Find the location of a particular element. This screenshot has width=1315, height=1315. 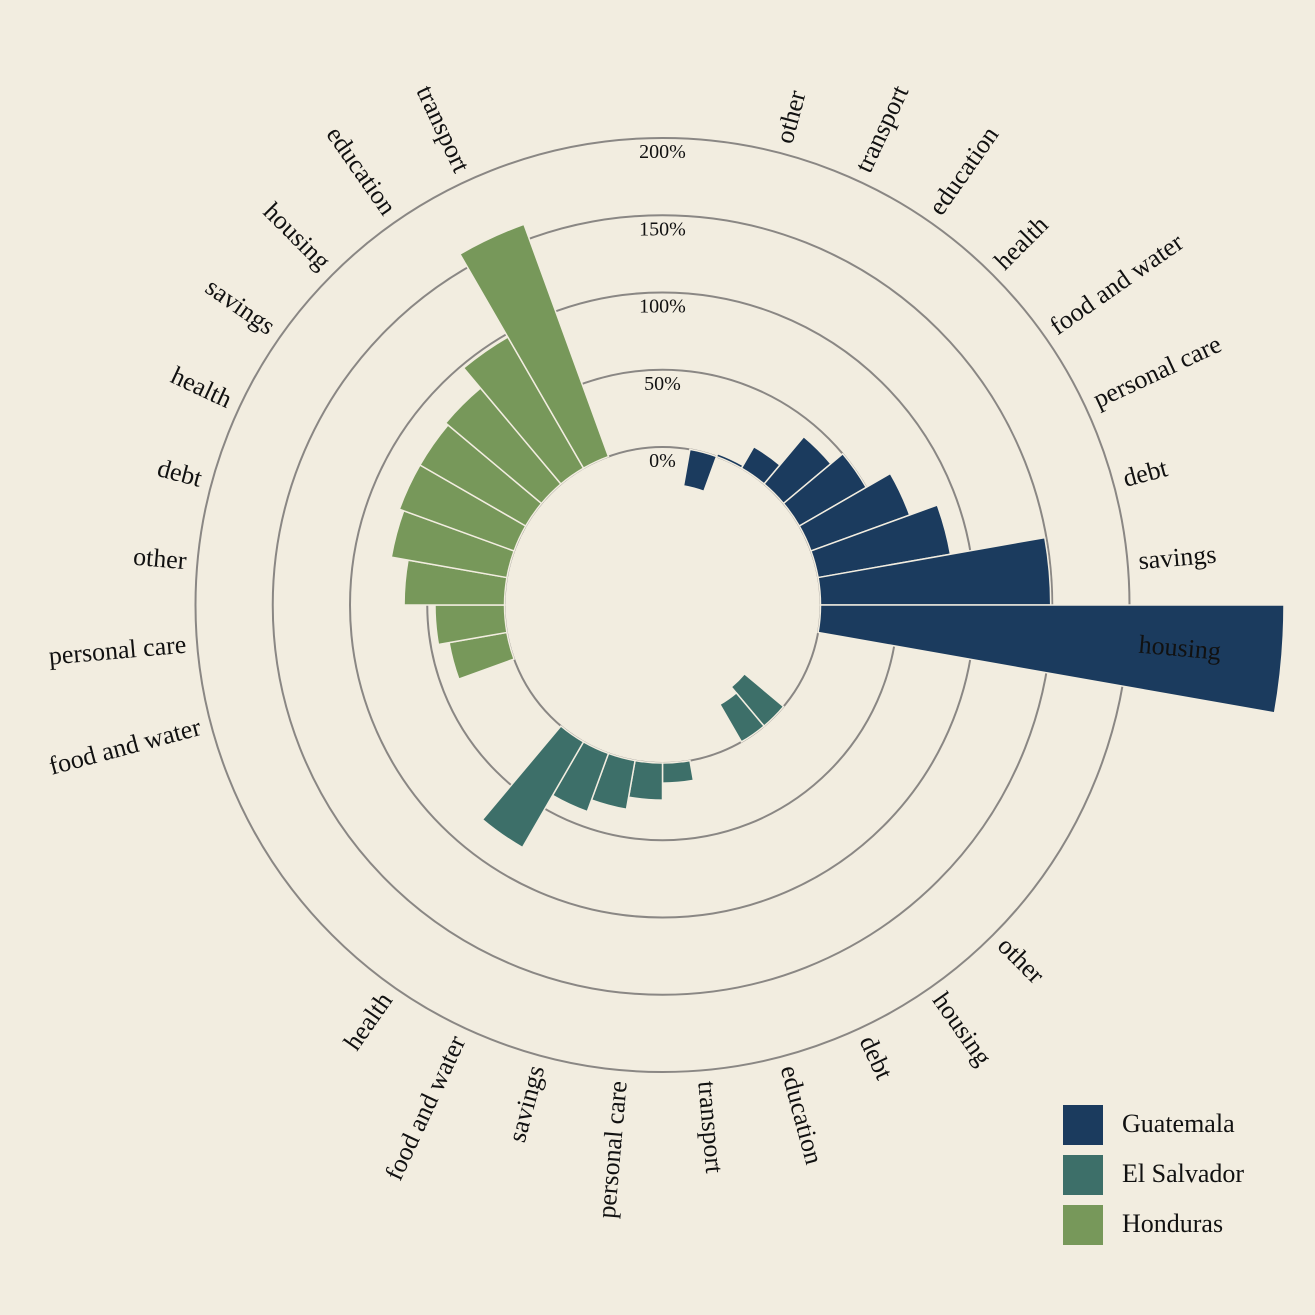

legend: Guatemala El Salvador Honduras is located at coordinates (1153, 1175).